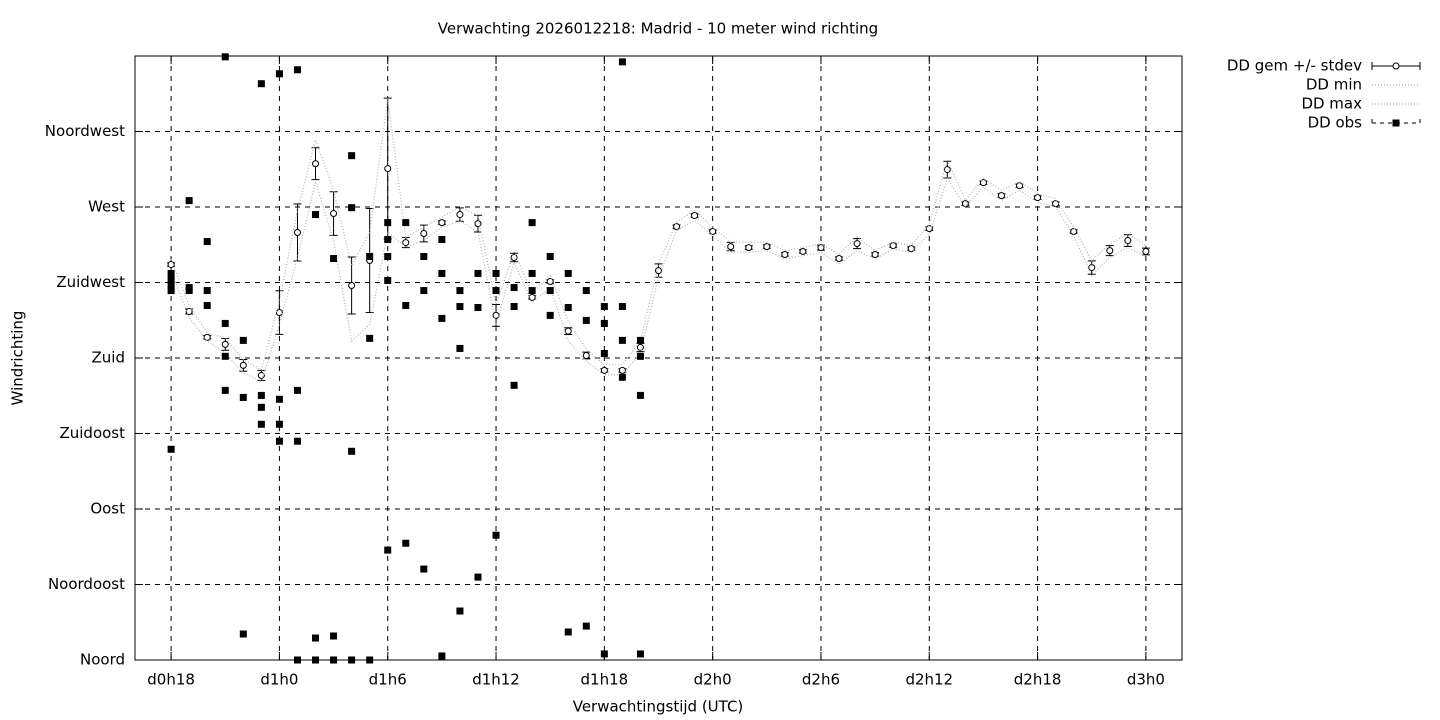 The height and width of the screenshot is (720, 1440). What do you see at coordinates (1038, 680) in the screenshot?
I see `x-tick-label: d2h18` at bounding box center [1038, 680].